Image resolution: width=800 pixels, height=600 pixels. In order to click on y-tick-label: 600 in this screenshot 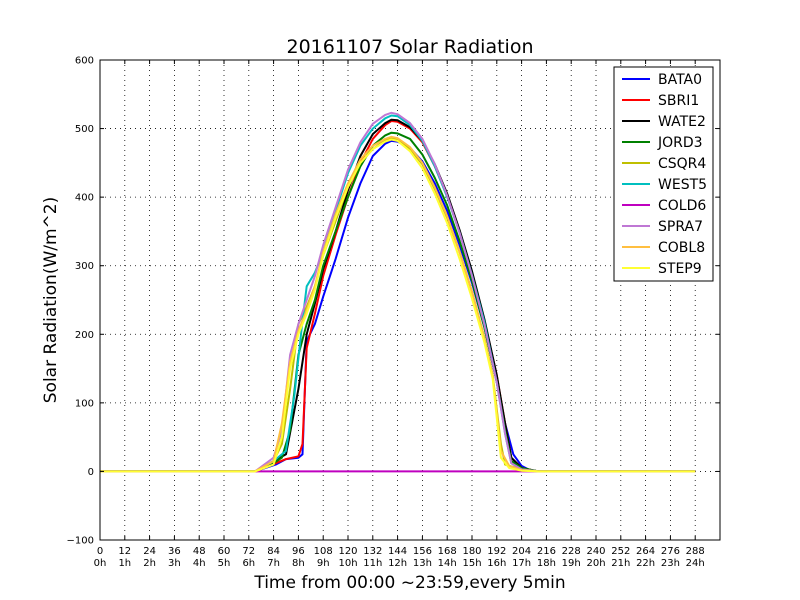, I will do `click(84, 61)`.